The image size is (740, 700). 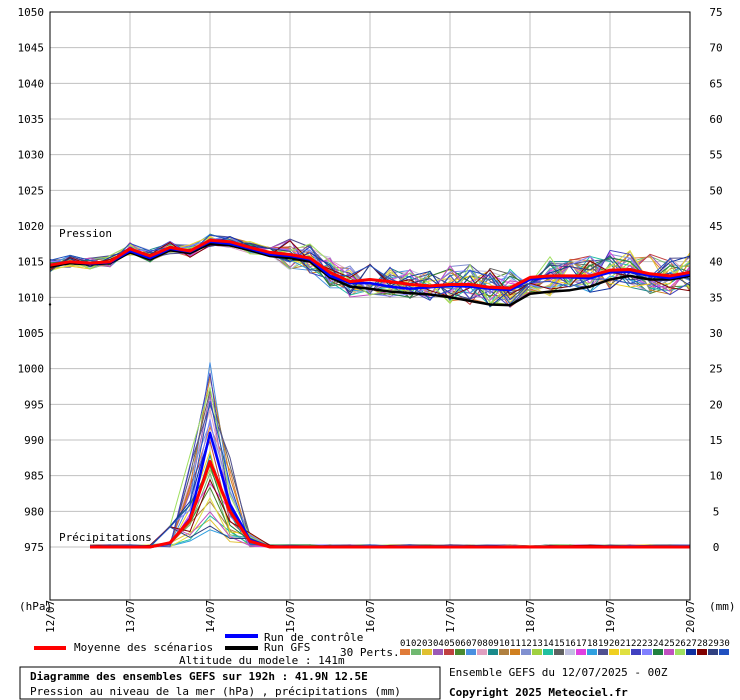 What do you see at coordinates (35, 606) in the screenshot?
I see `left-unit-label: (hPa)` at bounding box center [35, 606].